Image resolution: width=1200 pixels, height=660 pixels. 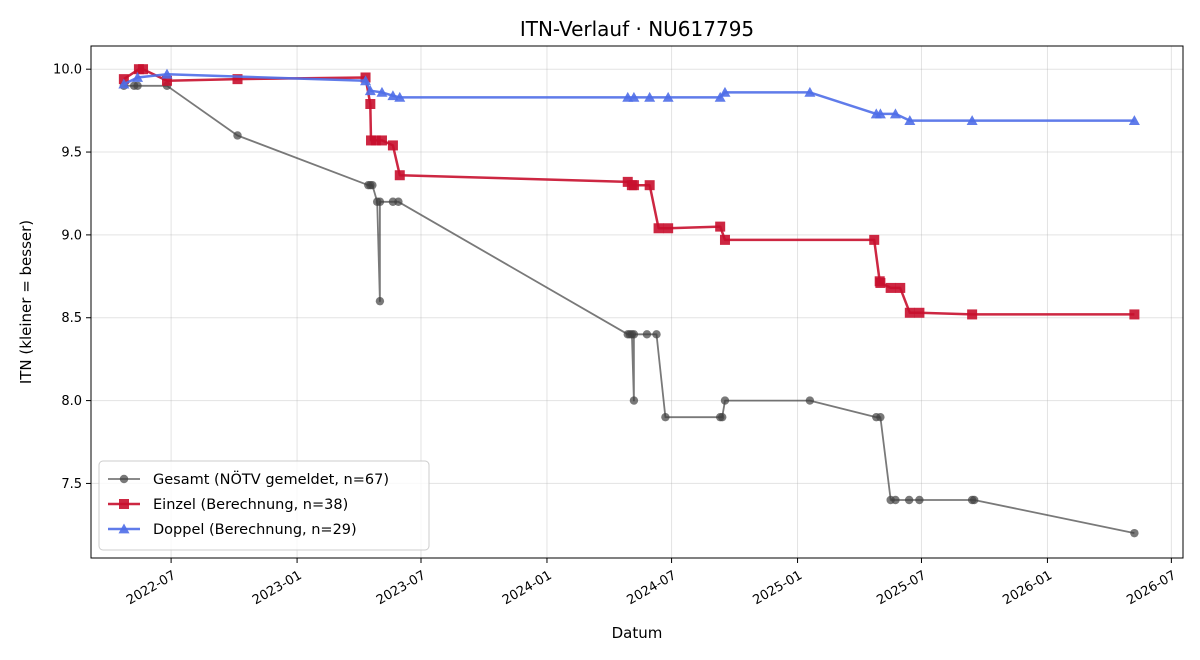 I want to click on legend-item: Einzel (Berechnung, n=38), so click(x=228, y=505).